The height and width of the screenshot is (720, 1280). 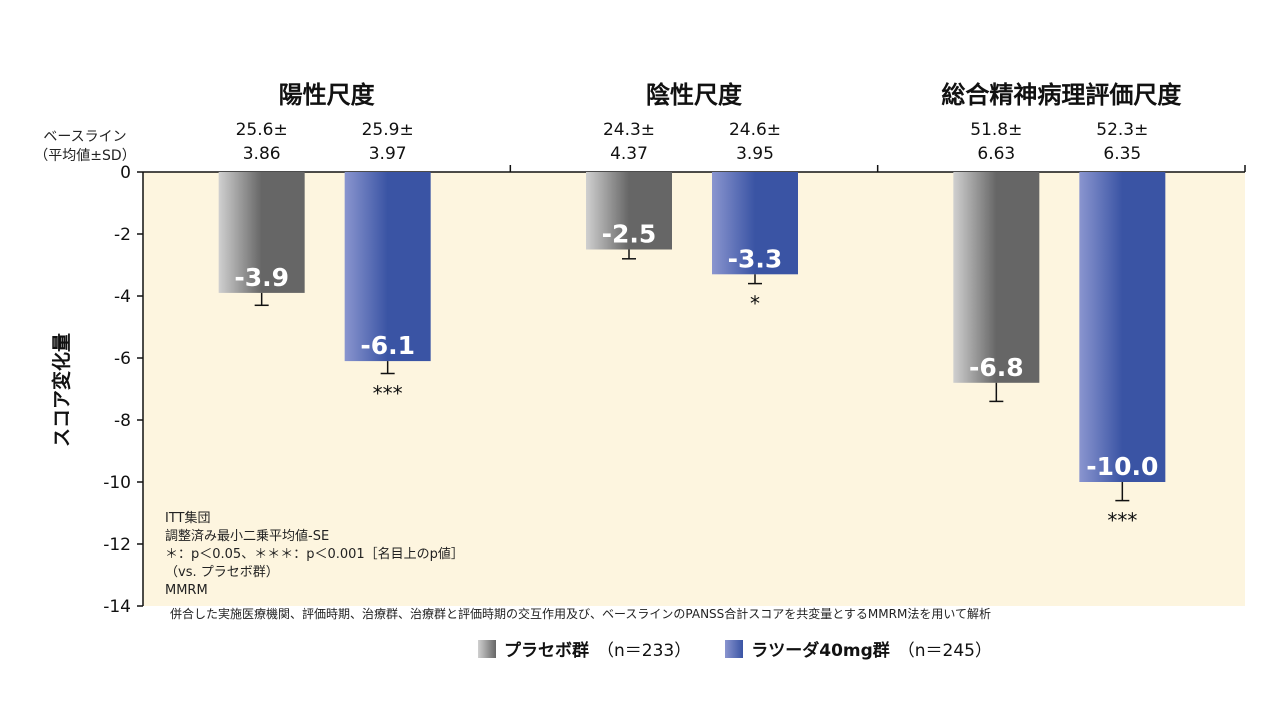 I want to click on baseline-sd: 6.35, so click(x=1122, y=154).